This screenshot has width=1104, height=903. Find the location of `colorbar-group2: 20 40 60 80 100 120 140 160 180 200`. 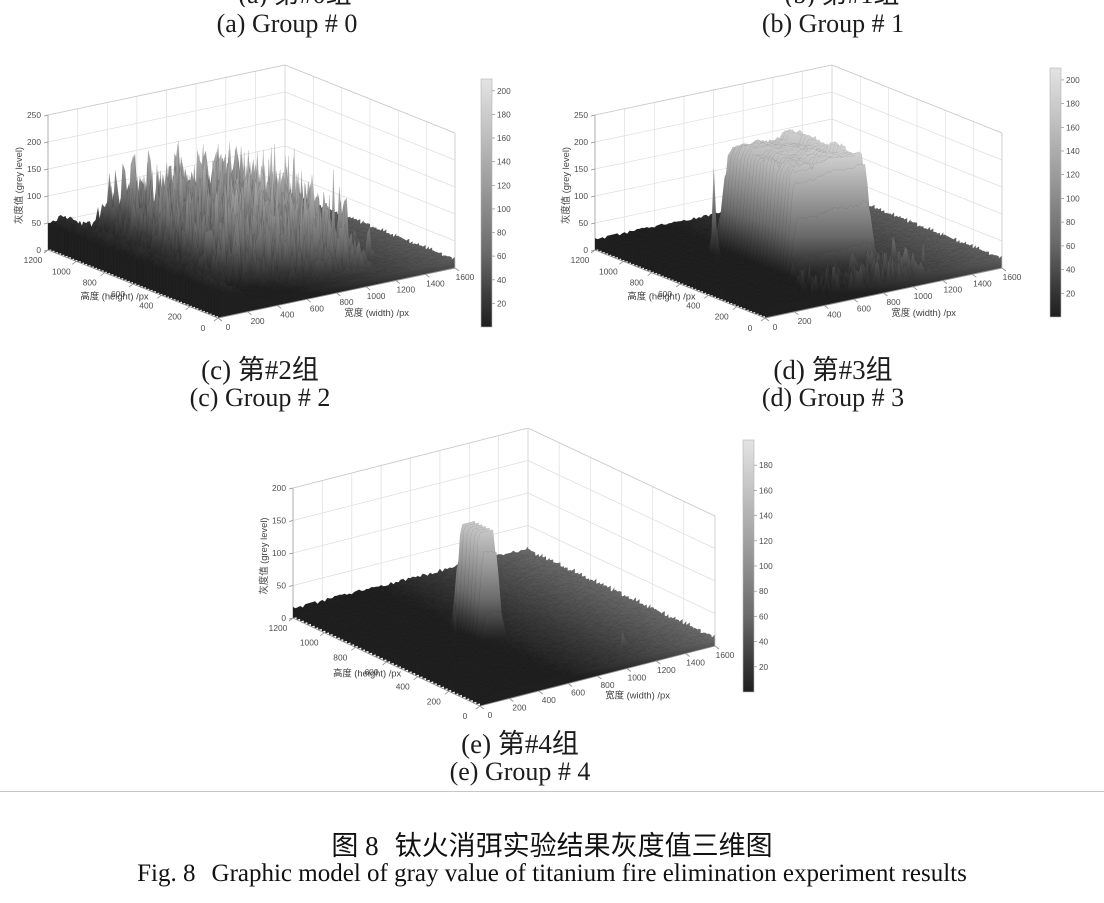

colorbar-group2: 20 40 60 80 100 120 140 160 180 200 is located at coordinates (493, 206).